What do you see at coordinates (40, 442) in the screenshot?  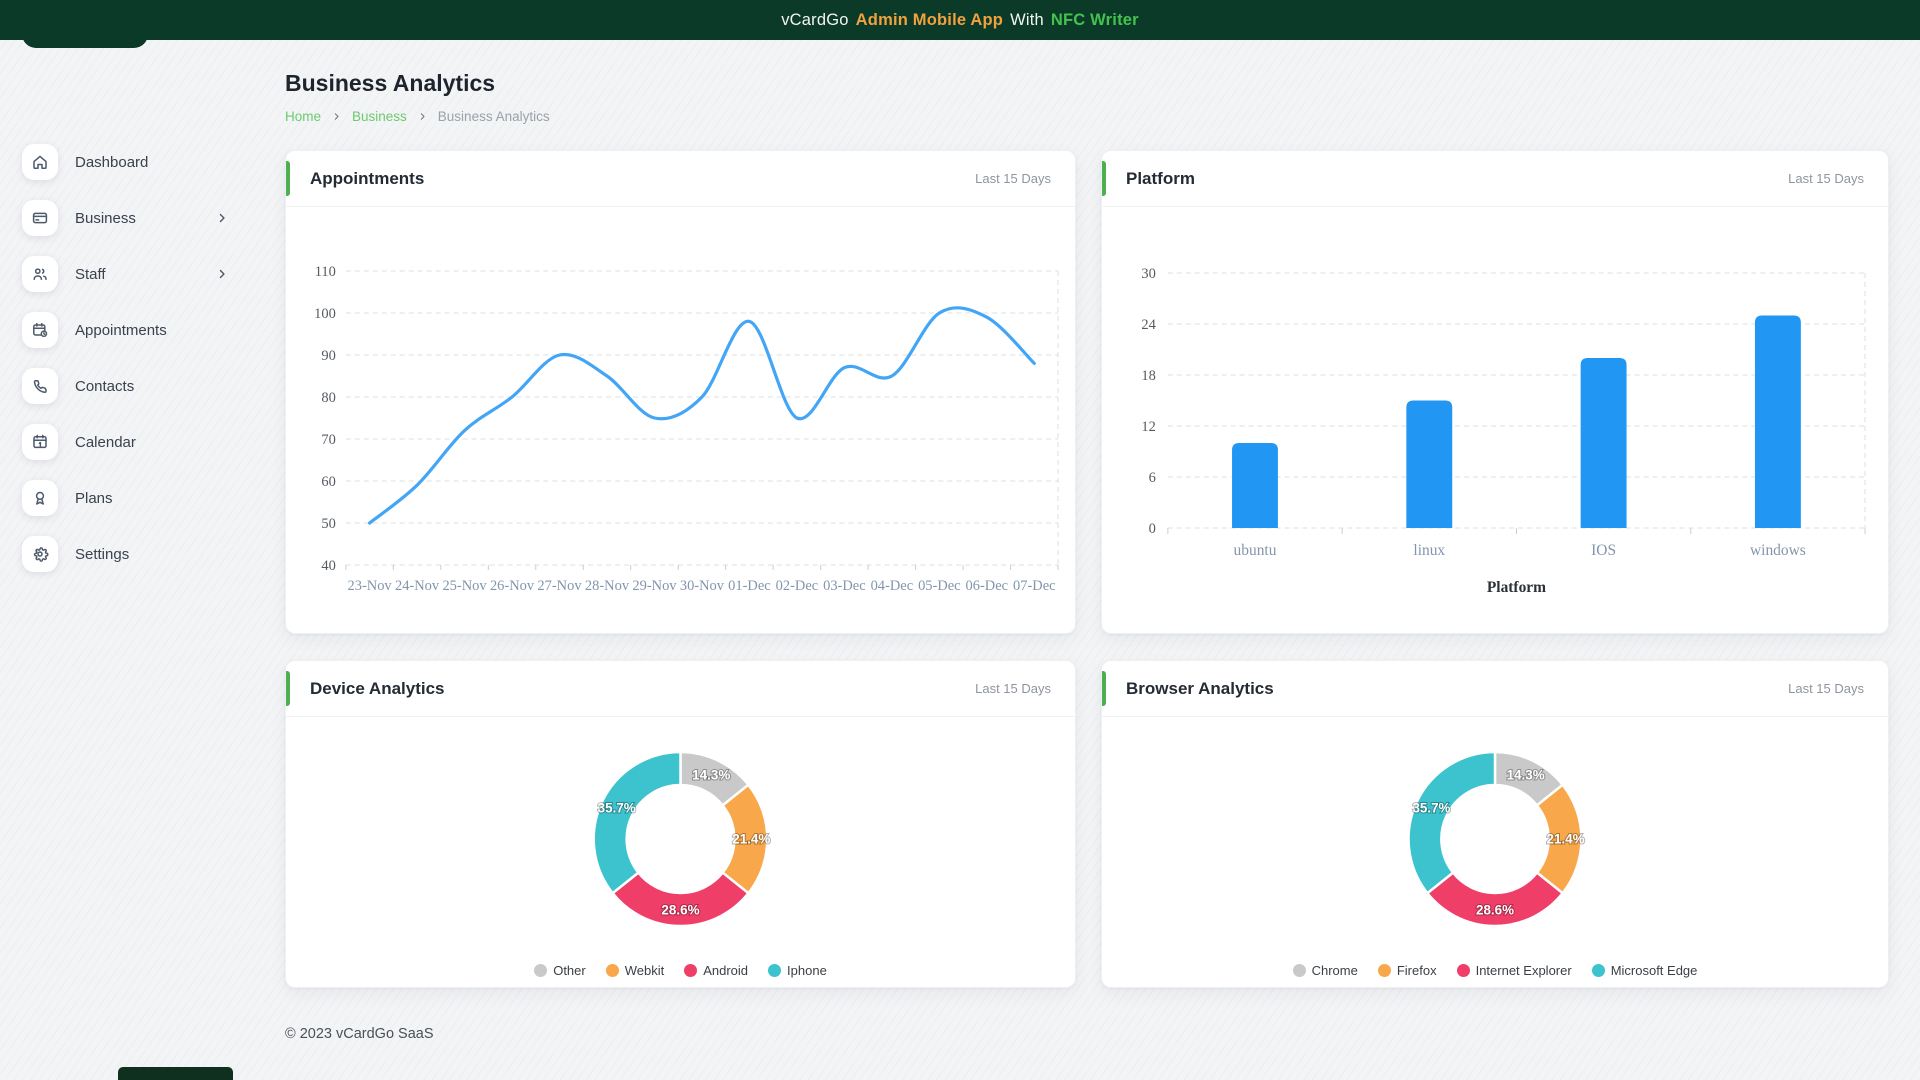 I see `calendar-icon` at bounding box center [40, 442].